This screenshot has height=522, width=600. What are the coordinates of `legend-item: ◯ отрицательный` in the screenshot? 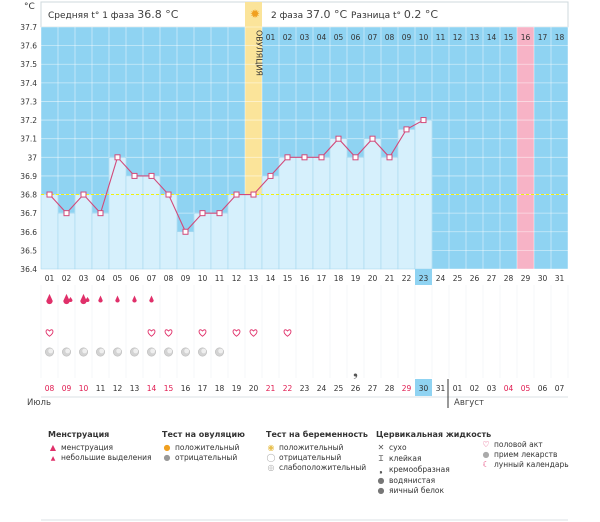 It's located at (304, 457).